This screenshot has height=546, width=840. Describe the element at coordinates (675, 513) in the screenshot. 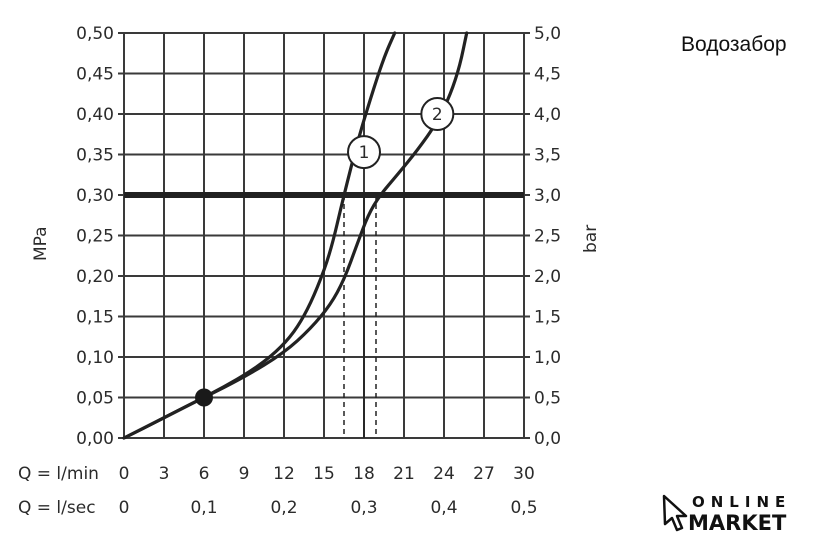

I see `cursor-icon` at that location.